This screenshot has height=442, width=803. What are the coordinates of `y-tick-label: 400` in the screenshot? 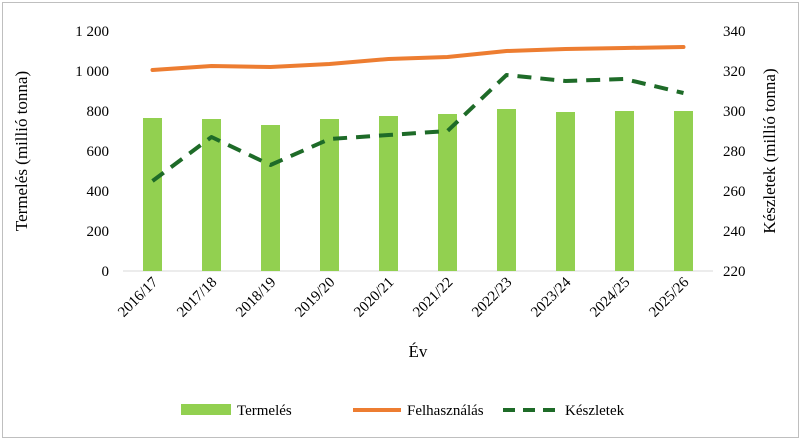 It's located at (98, 192).